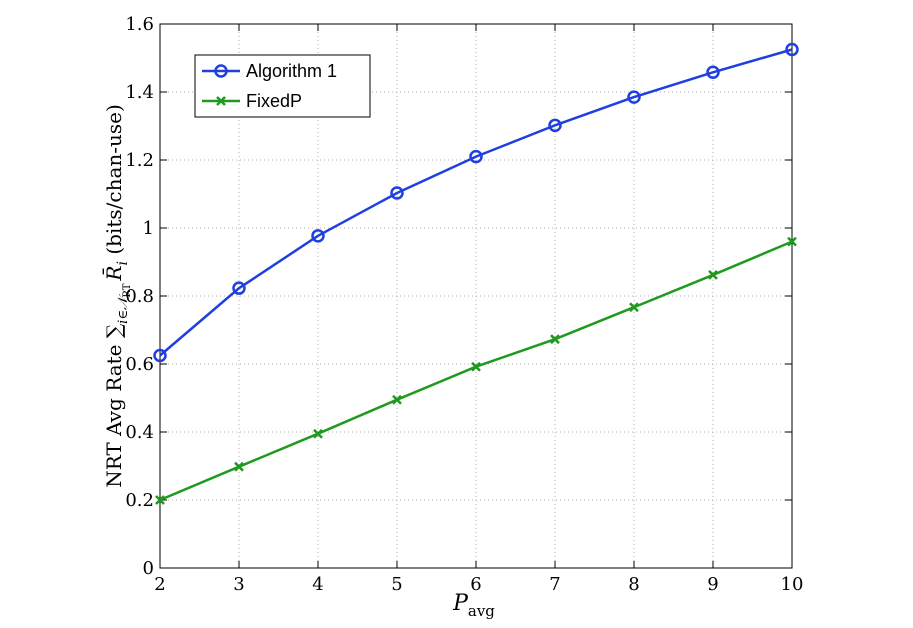 The image size is (913, 628). Describe the element at coordinates (123, 308) in the screenshot. I see `y-axis-title-sum-sub: i∈𝒩` at that location.